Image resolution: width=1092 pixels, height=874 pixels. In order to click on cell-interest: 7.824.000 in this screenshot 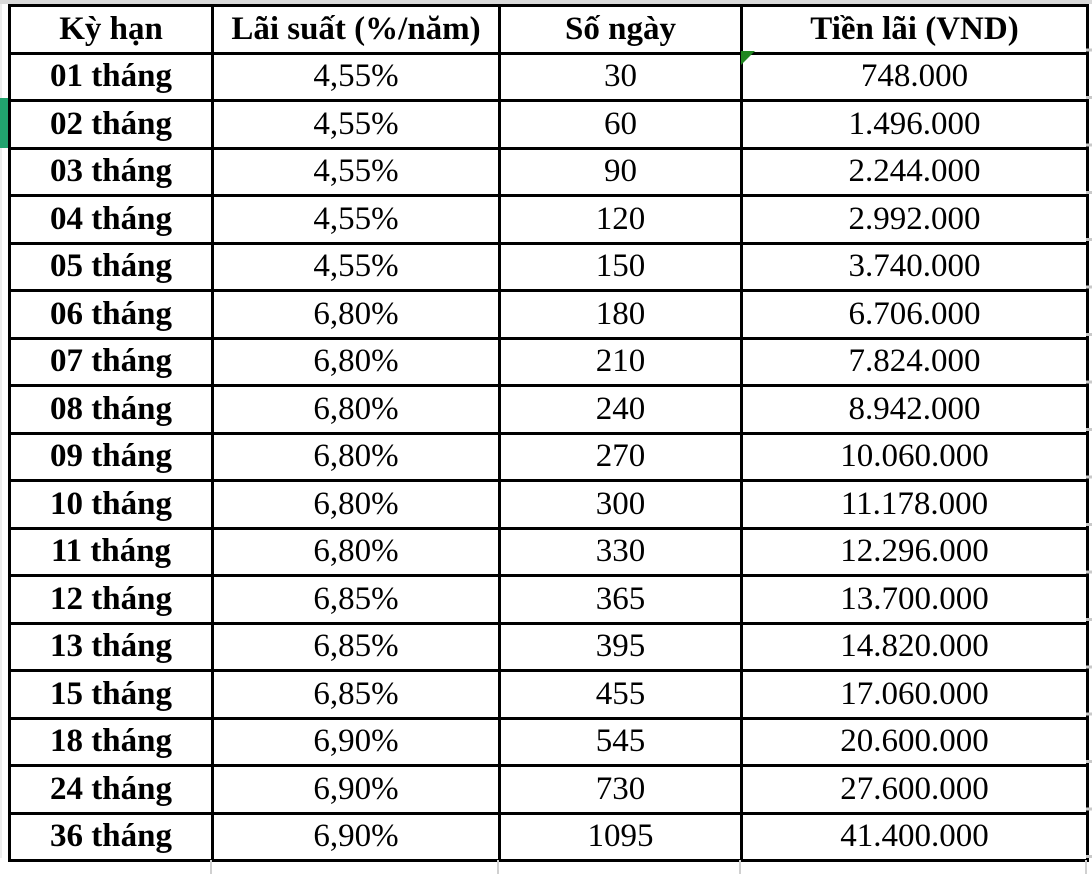, I will do `click(914, 361)`.